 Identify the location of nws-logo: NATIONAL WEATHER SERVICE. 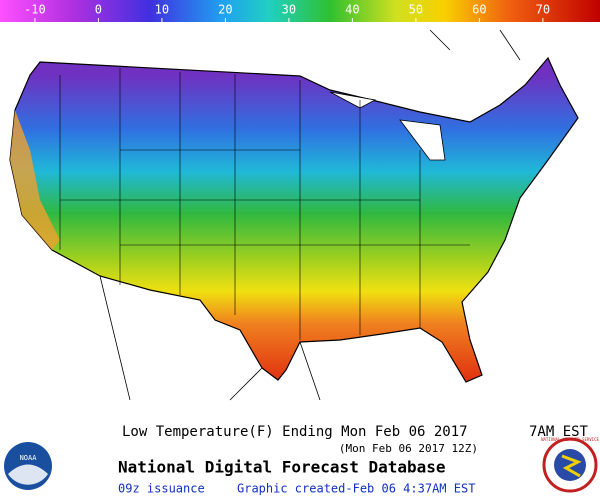
(570, 465).